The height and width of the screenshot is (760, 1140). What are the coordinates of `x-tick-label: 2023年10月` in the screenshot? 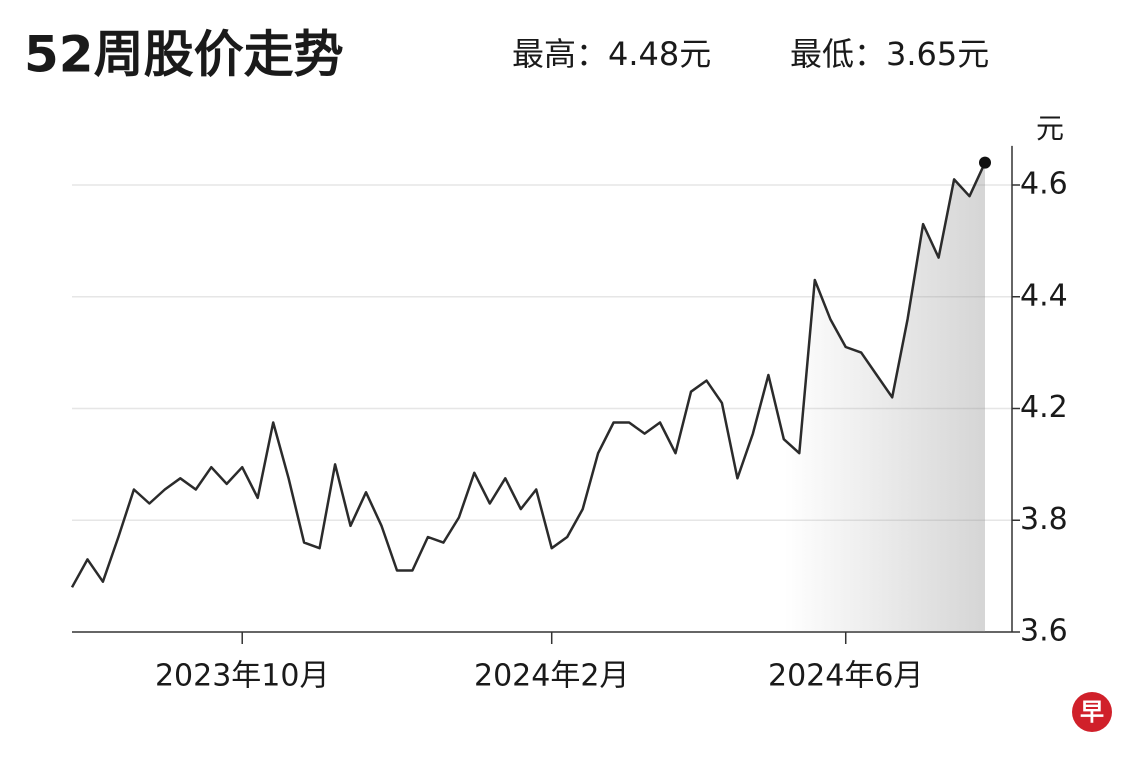 It's located at (242, 676).